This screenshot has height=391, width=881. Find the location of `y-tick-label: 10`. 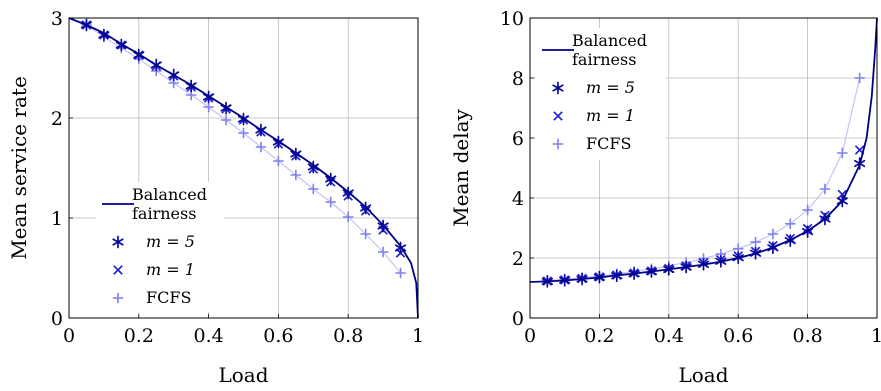

y-tick-label: 10 is located at coordinates (512, 19).